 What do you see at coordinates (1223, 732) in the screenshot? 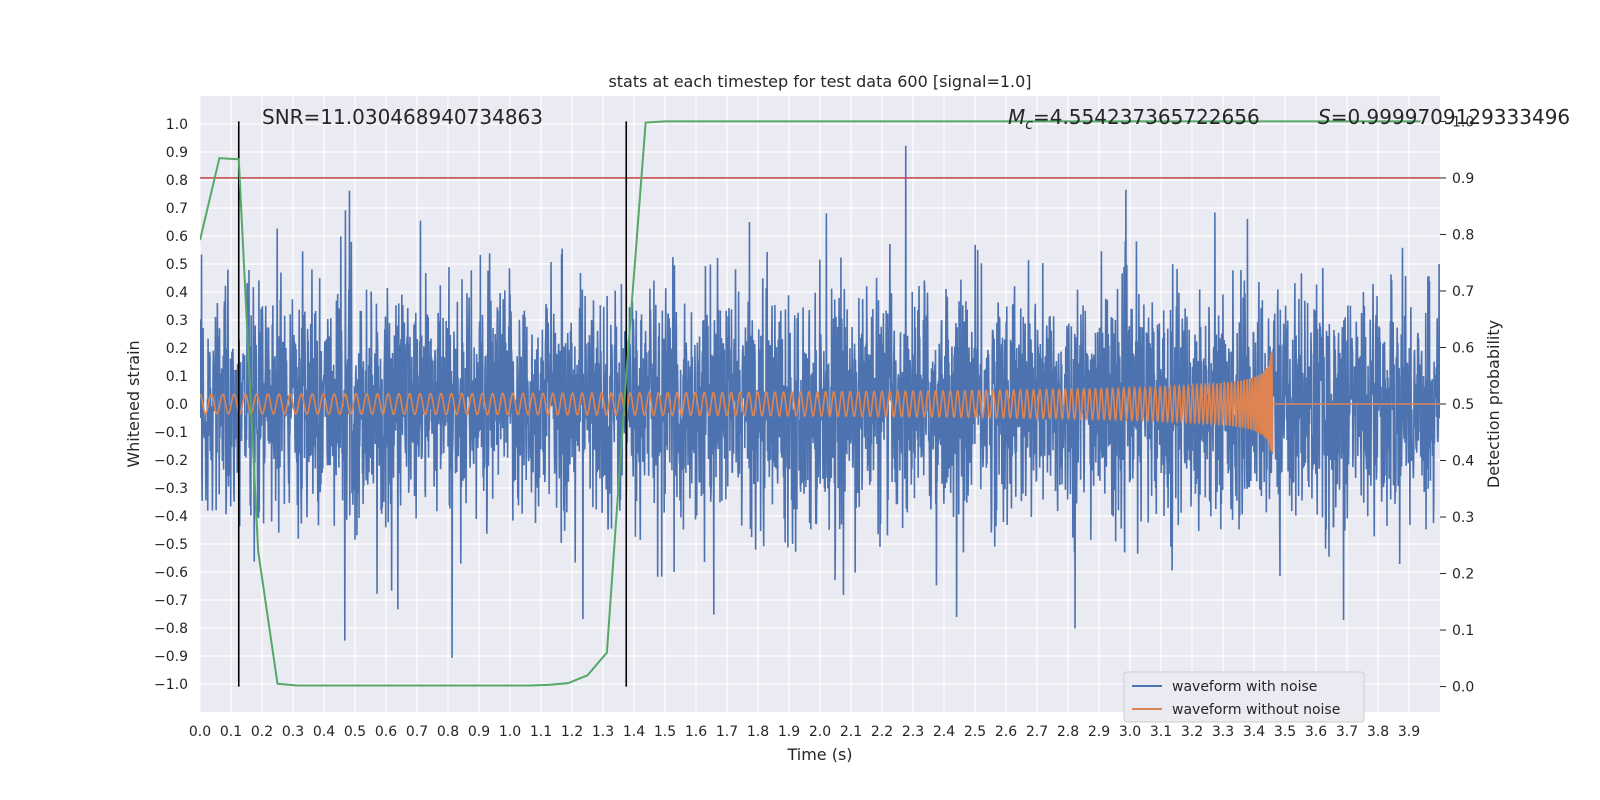
I see `x-tick-label: 3.3` at bounding box center [1223, 732].